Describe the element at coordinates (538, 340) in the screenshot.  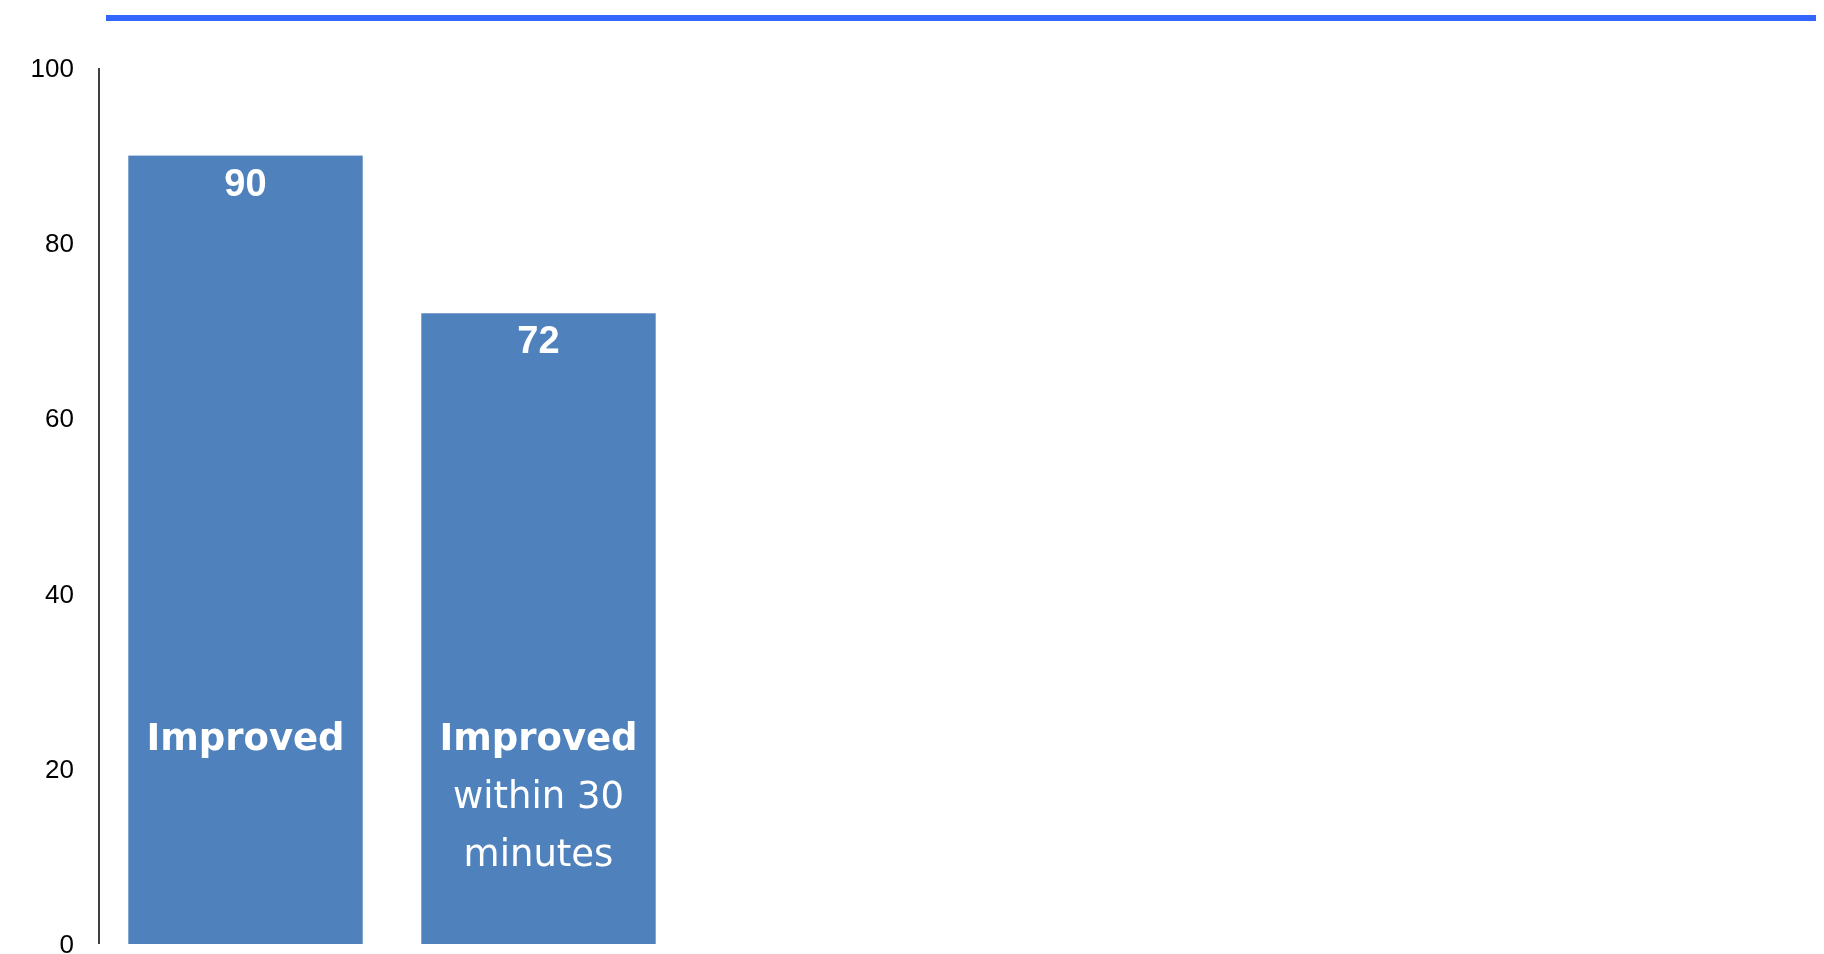
I see `data-label: 72` at that location.